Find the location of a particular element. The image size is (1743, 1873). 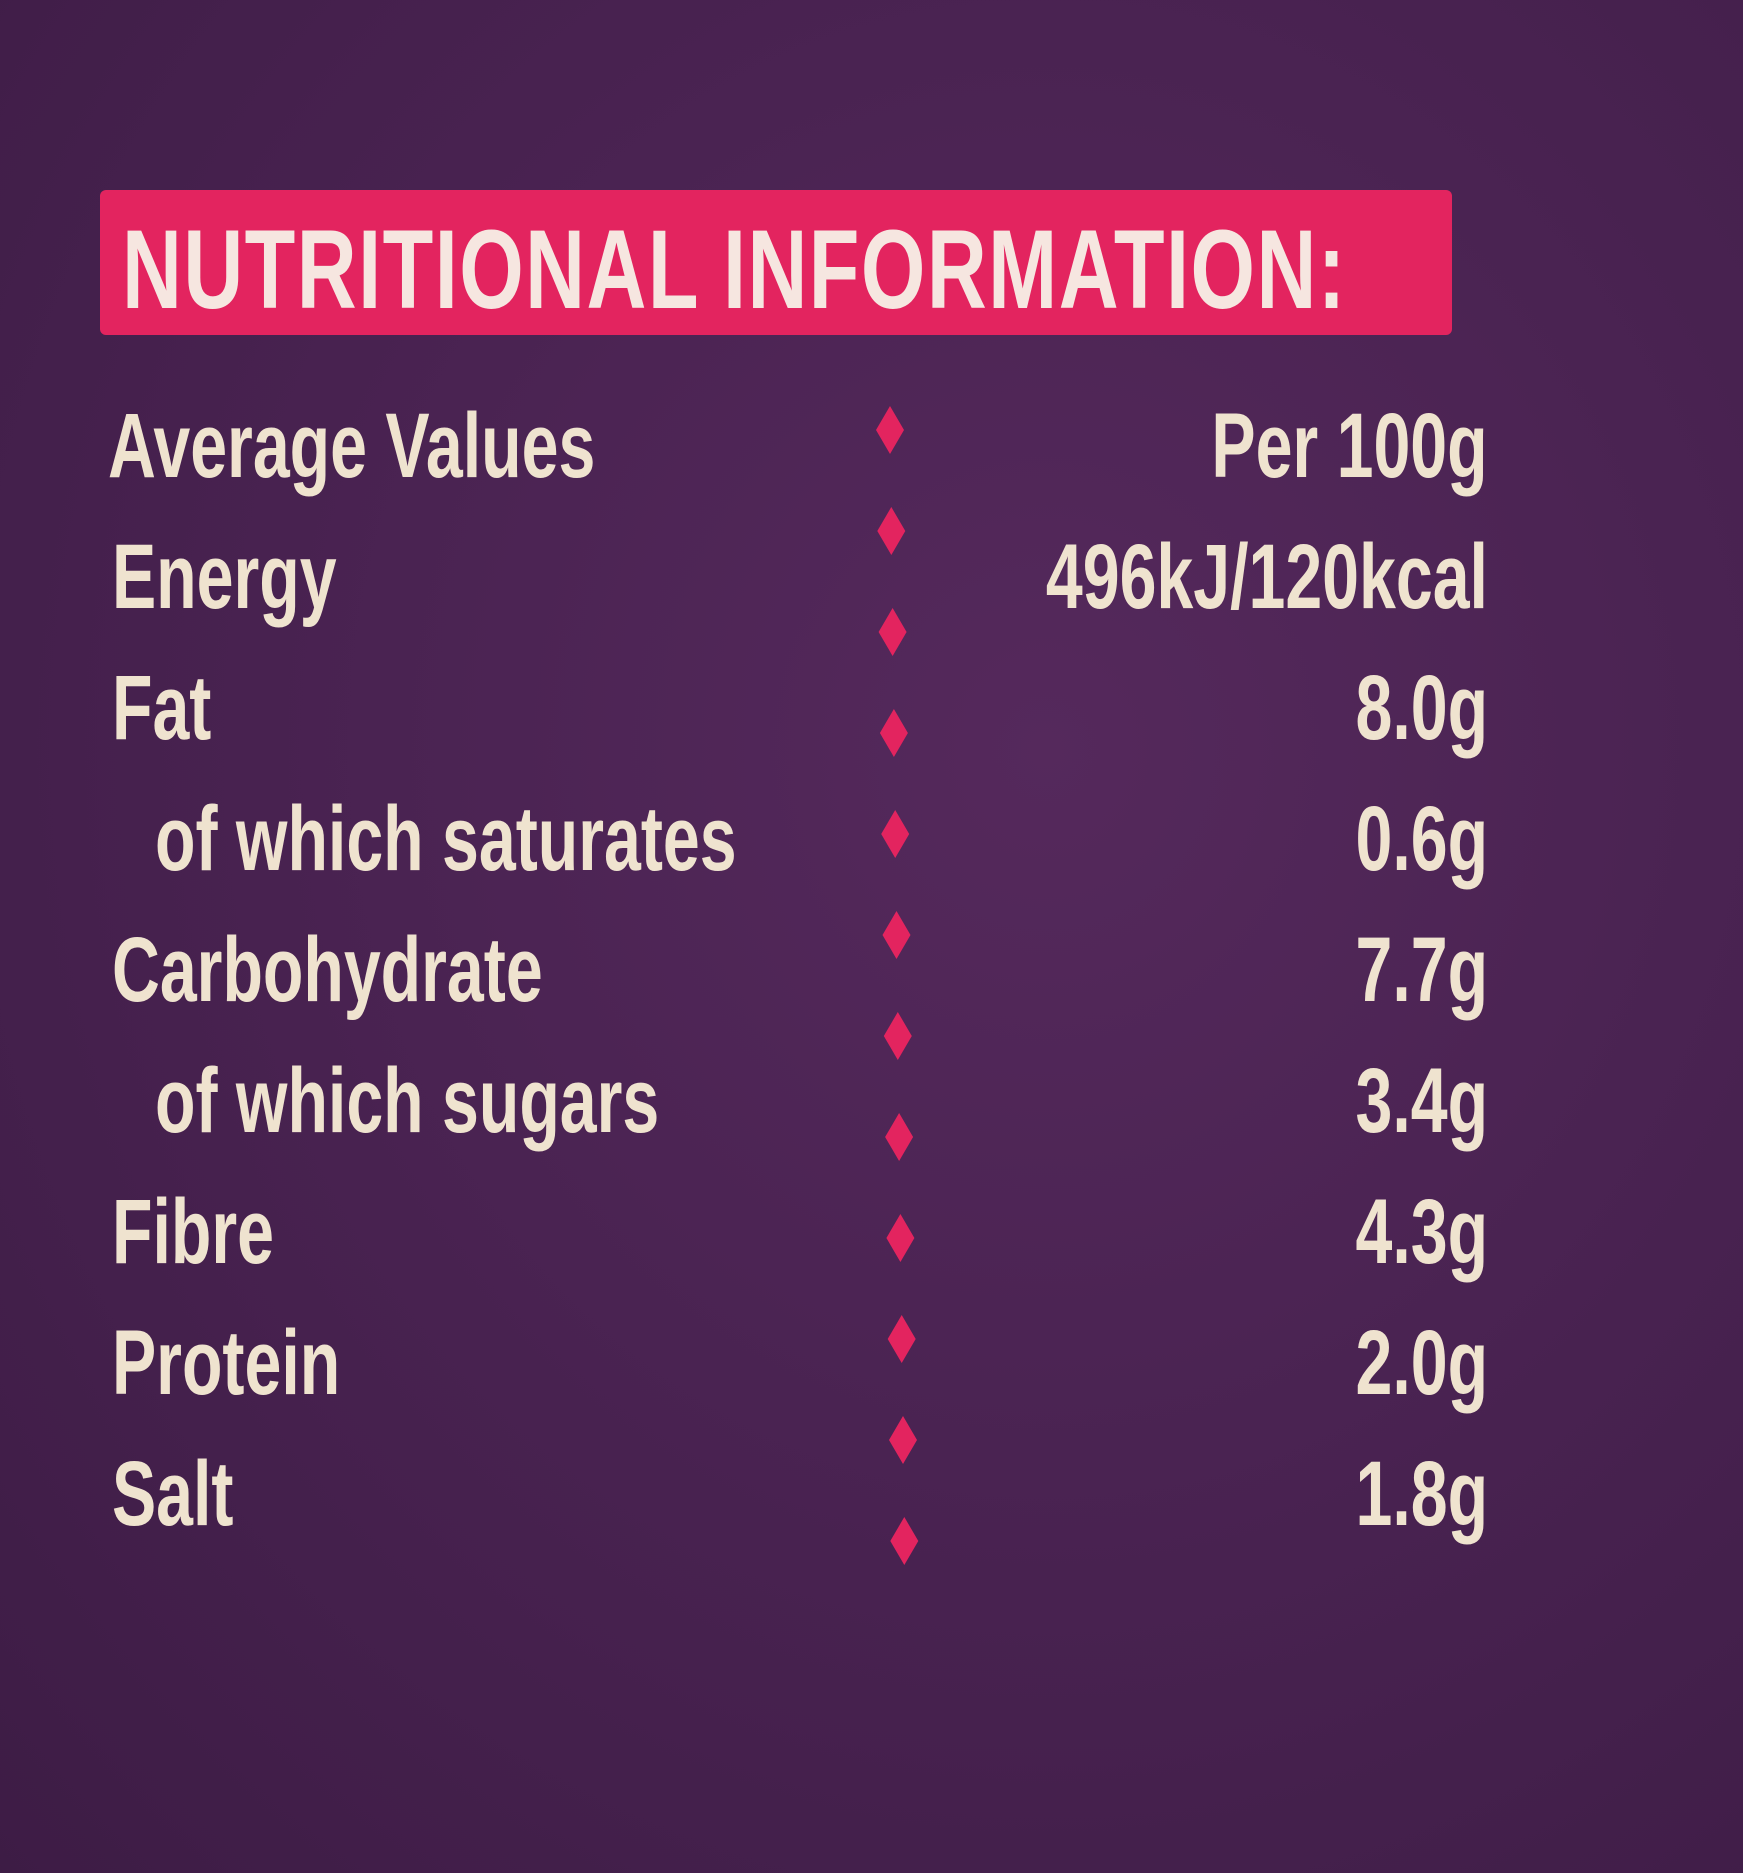

title: NUTRITIONAL INFORMATION: is located at coordinates (734, 269).